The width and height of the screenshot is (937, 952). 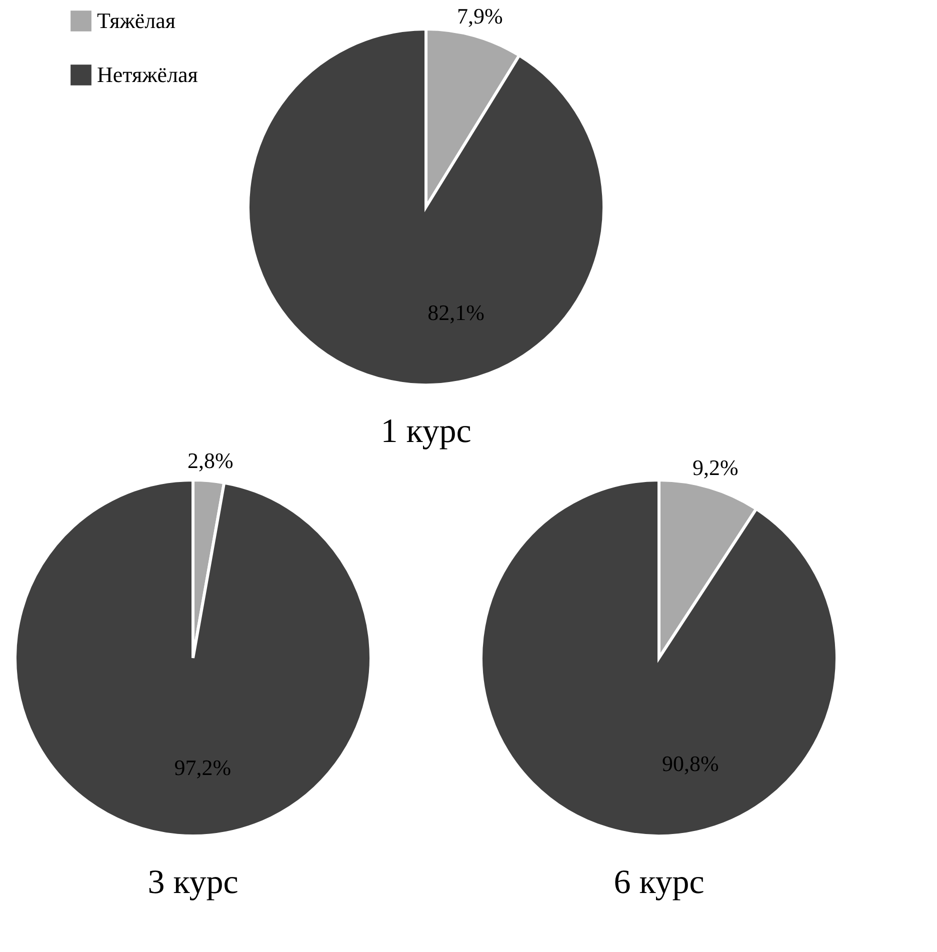 I want to click on data-label: 2,8%, so click(x=210, y=460).